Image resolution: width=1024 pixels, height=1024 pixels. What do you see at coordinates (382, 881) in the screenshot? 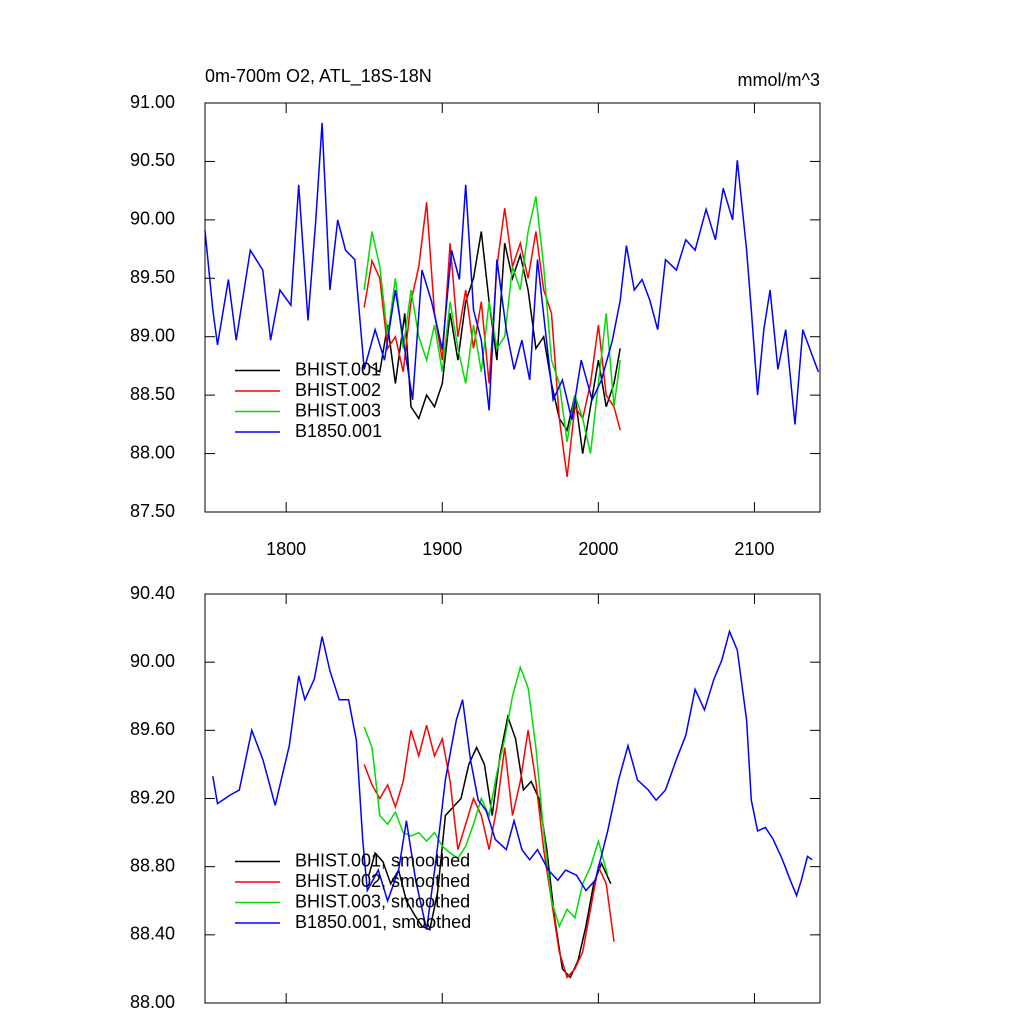
I see `legend-label: BHIST.002, smoothed` at bounding box center [382, 881].